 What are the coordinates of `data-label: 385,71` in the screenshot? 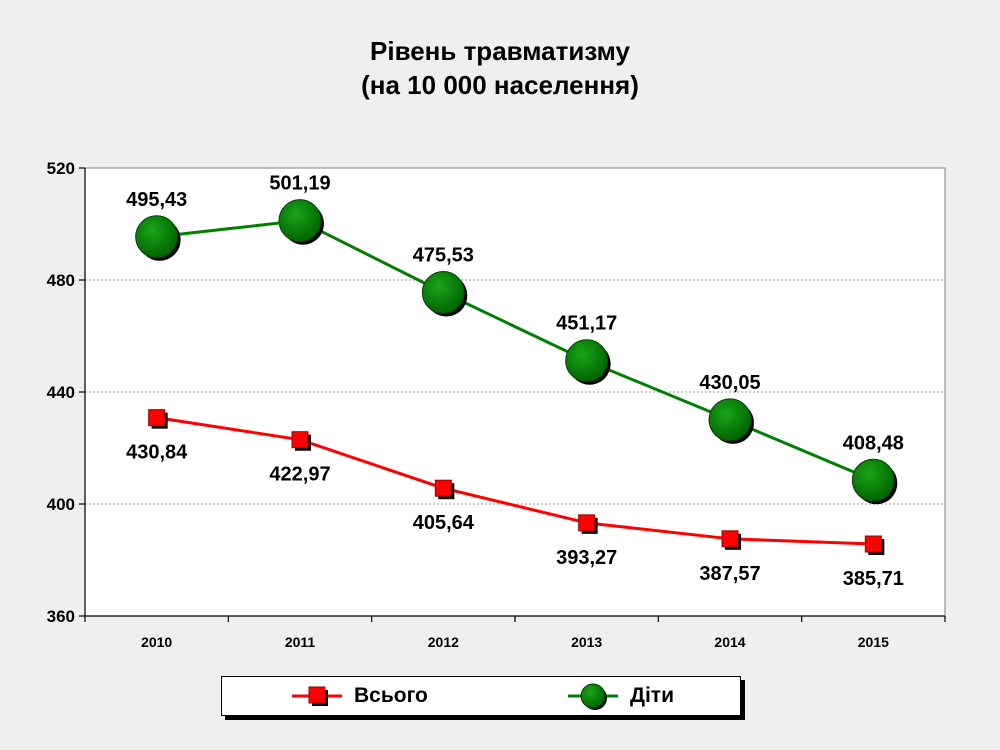 It's located at (873, 579).